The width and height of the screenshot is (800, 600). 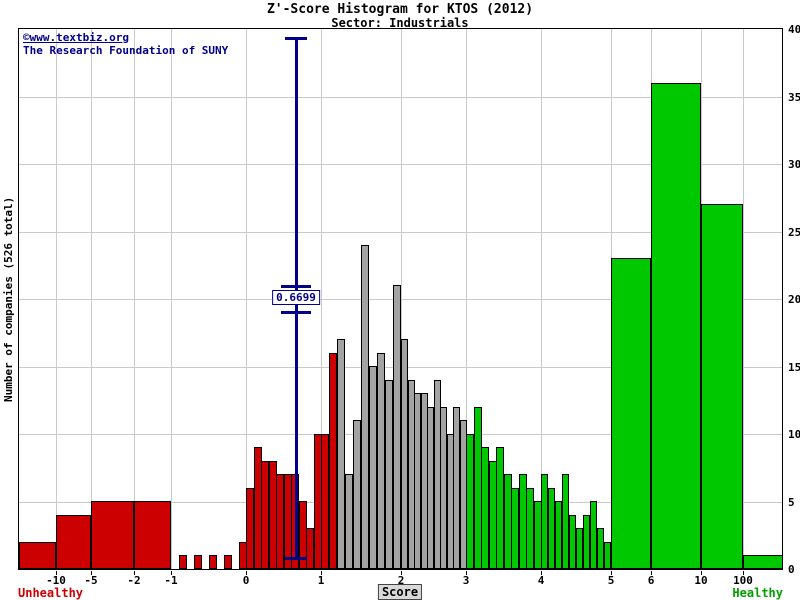 What do you see at coordinates (757, 593) in the screenshot?
I see `healthy-zone-label: Healthy` at bounding box center [757, 593].